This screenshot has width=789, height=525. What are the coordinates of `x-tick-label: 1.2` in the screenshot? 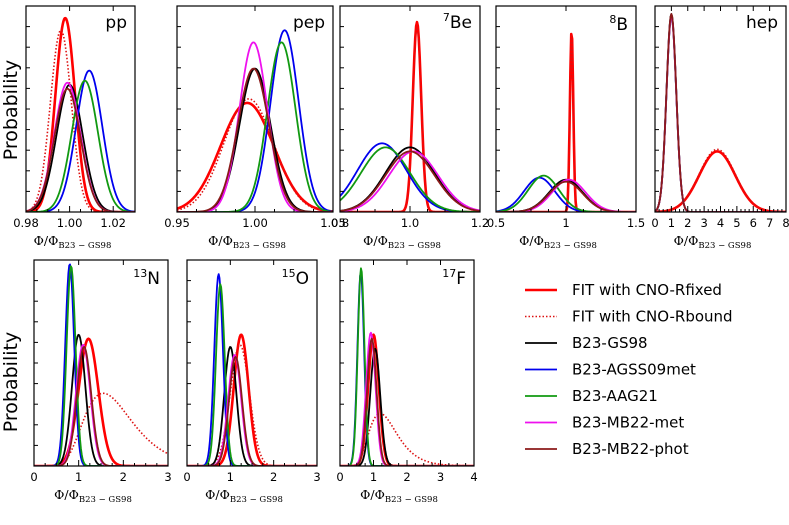 It's located at (480, 223).